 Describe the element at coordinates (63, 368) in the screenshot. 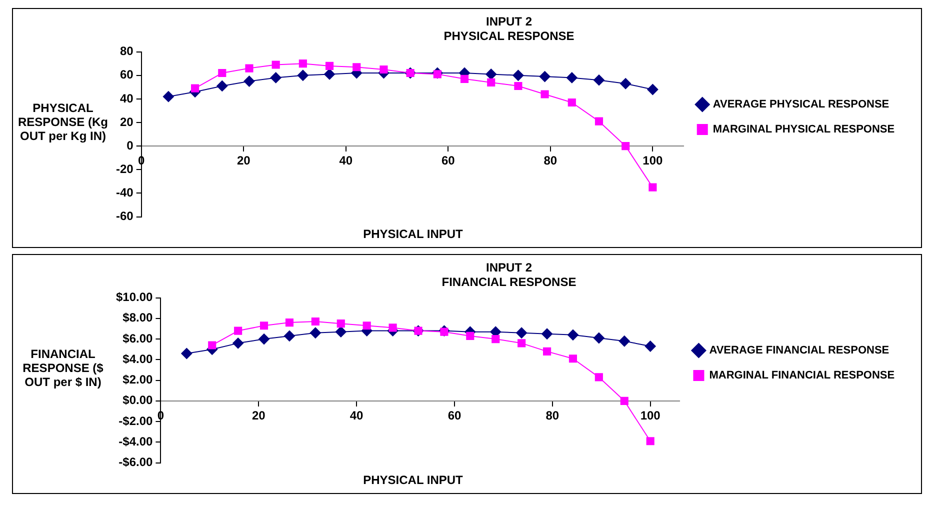

I see `y-axis-title: FINANCIAL RESPONSE ($ OUT per $ IN)` at that location.